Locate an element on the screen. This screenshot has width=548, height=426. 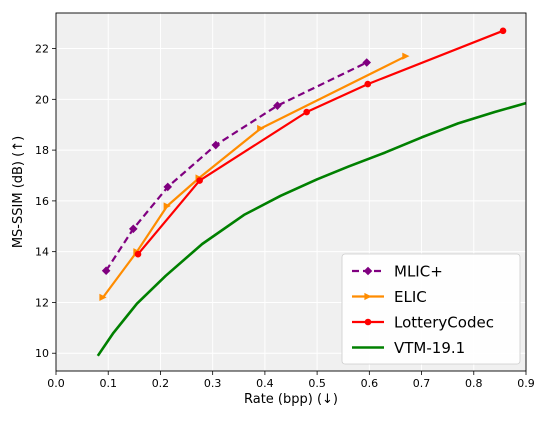
x-tick-label: 0.6 is located at coordinates (370, 383).